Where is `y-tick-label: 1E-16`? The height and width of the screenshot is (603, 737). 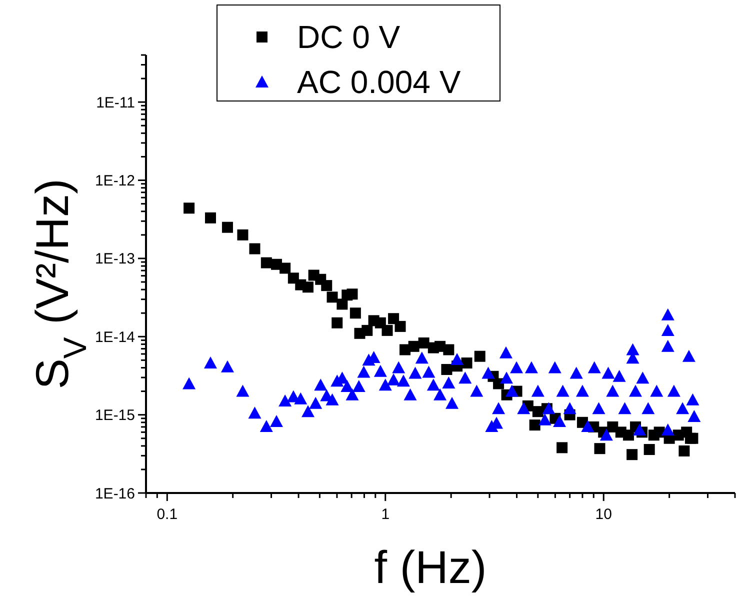
y-tick-label: 1E-16 is located at coordinates (114, 493).